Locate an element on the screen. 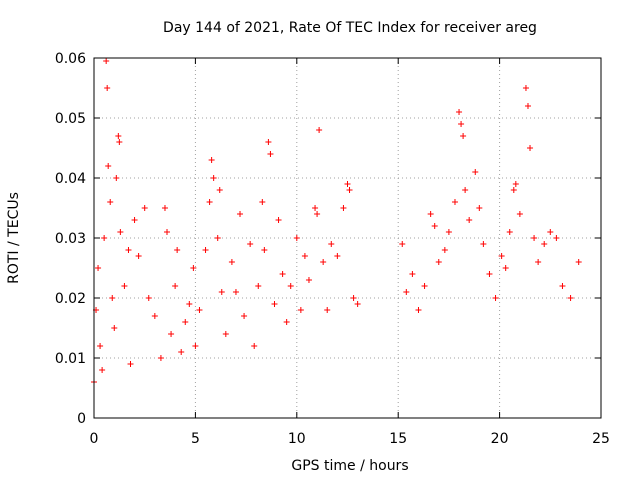 This screenshot has height=480, width=640. x-tick-label: 10 is located at coordinates (297, 439).